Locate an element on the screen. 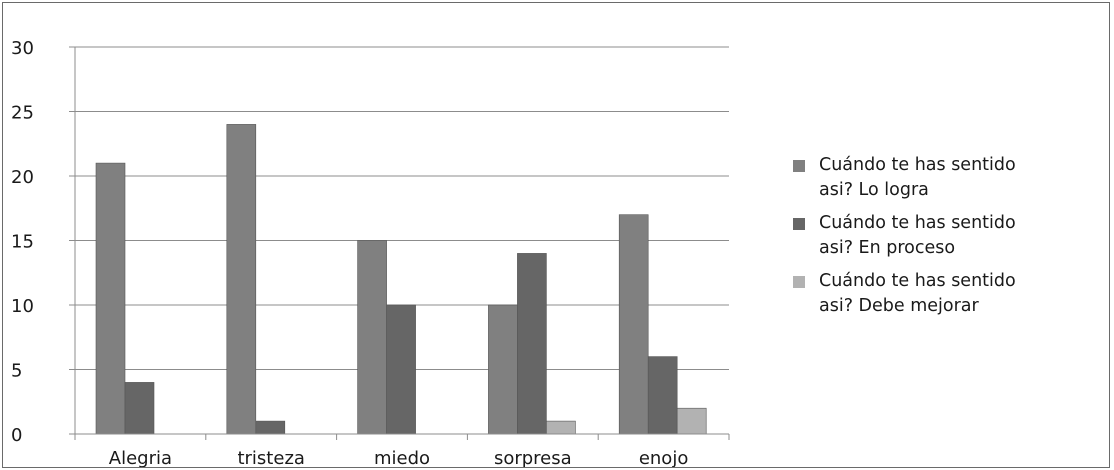  x-tick-label: sorpresa is located at coordinates (533, 458).